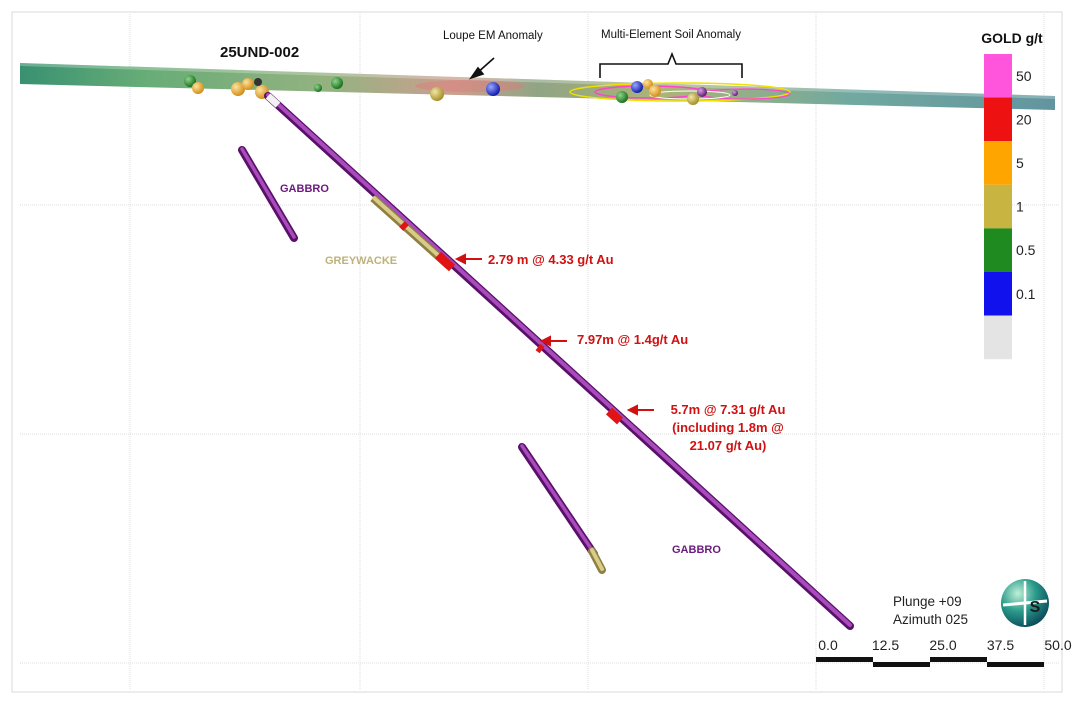 Image resolution: width=1075 pixels, height=708 pixels. Describe the element at coordinates (461, 90) in the screenshot. I see `soil-samples` at that location.